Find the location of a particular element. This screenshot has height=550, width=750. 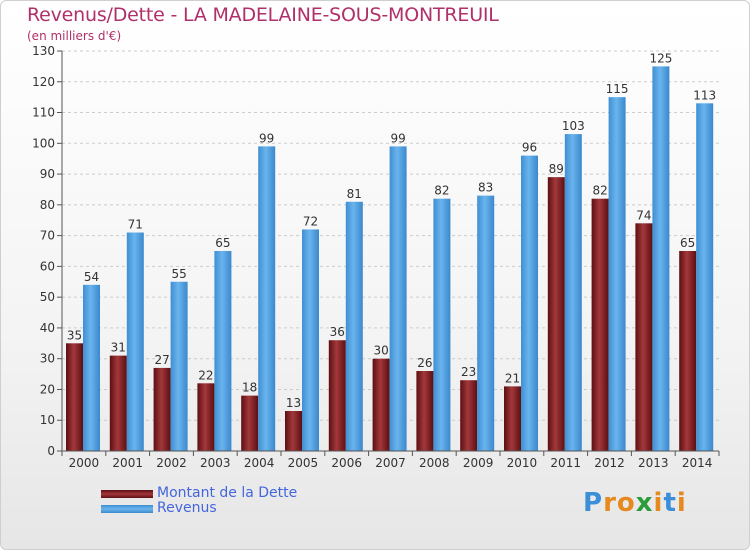

x-tick-label: 2006 is located at coordinates (346, 463).